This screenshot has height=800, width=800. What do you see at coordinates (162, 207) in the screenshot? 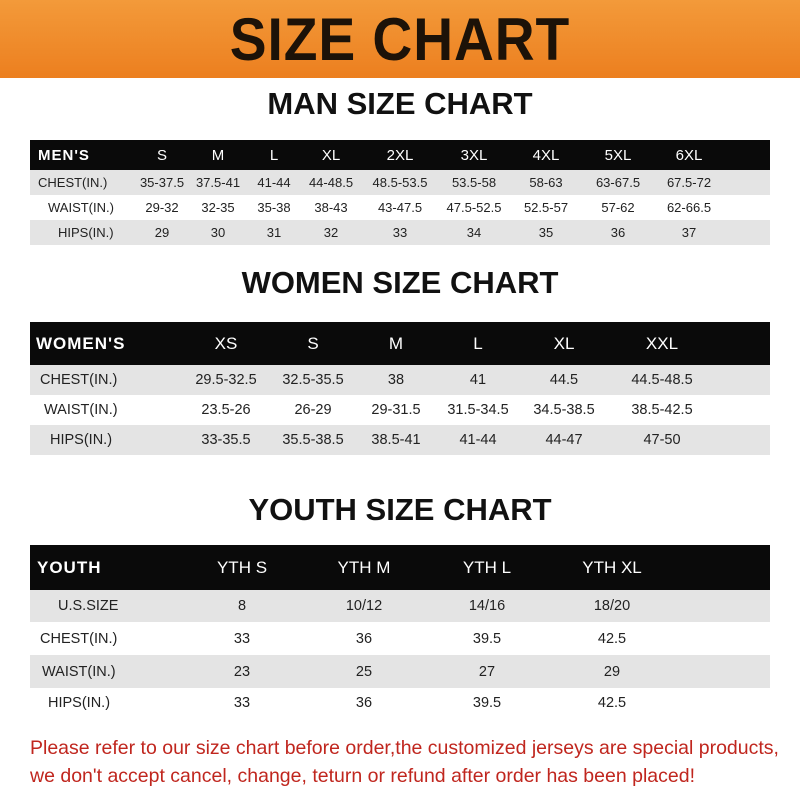
I see `size-value: 29-32` at bounding box center [162, 207].